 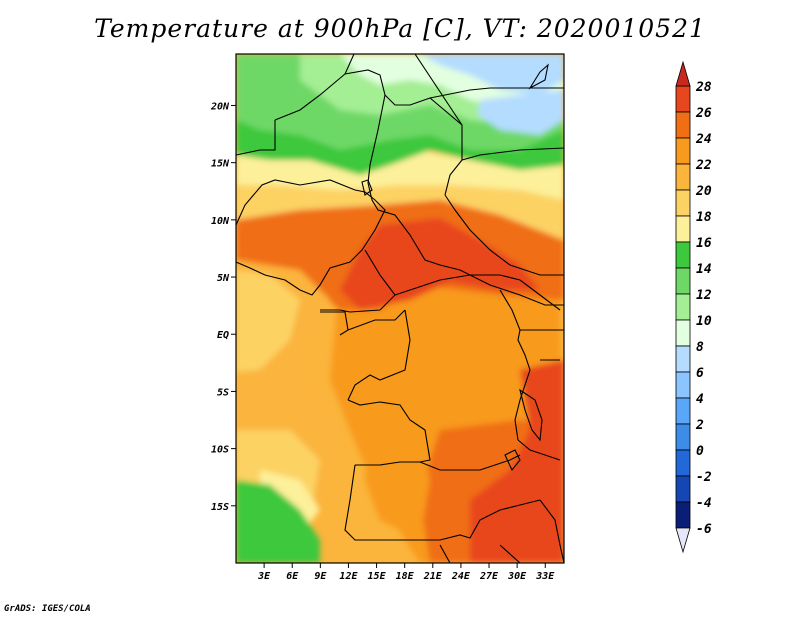 What do you see at coordinates (700, 347) in the screenshot?
I see `colorbar-label: 8` at bounding box center [700, 347].